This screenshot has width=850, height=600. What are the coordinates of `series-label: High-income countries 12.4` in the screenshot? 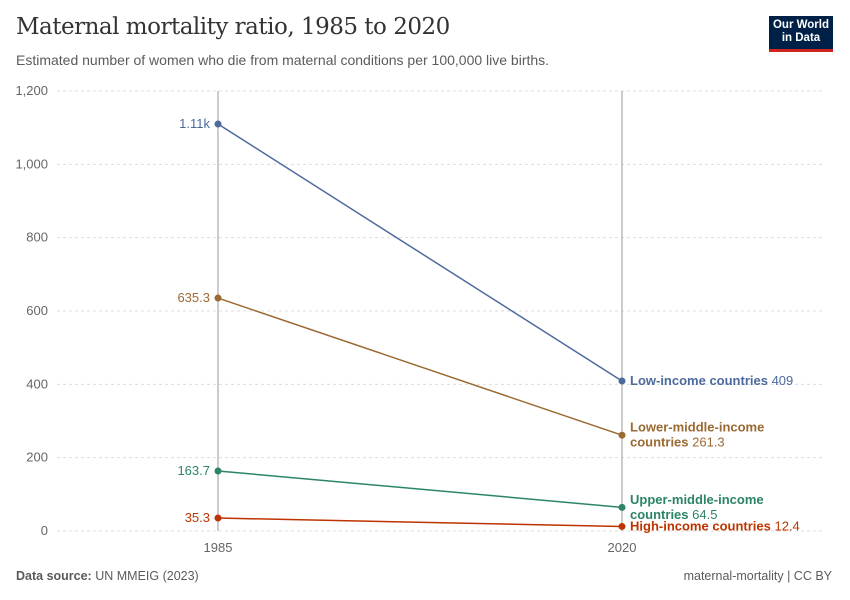 It's located at (715, 525).